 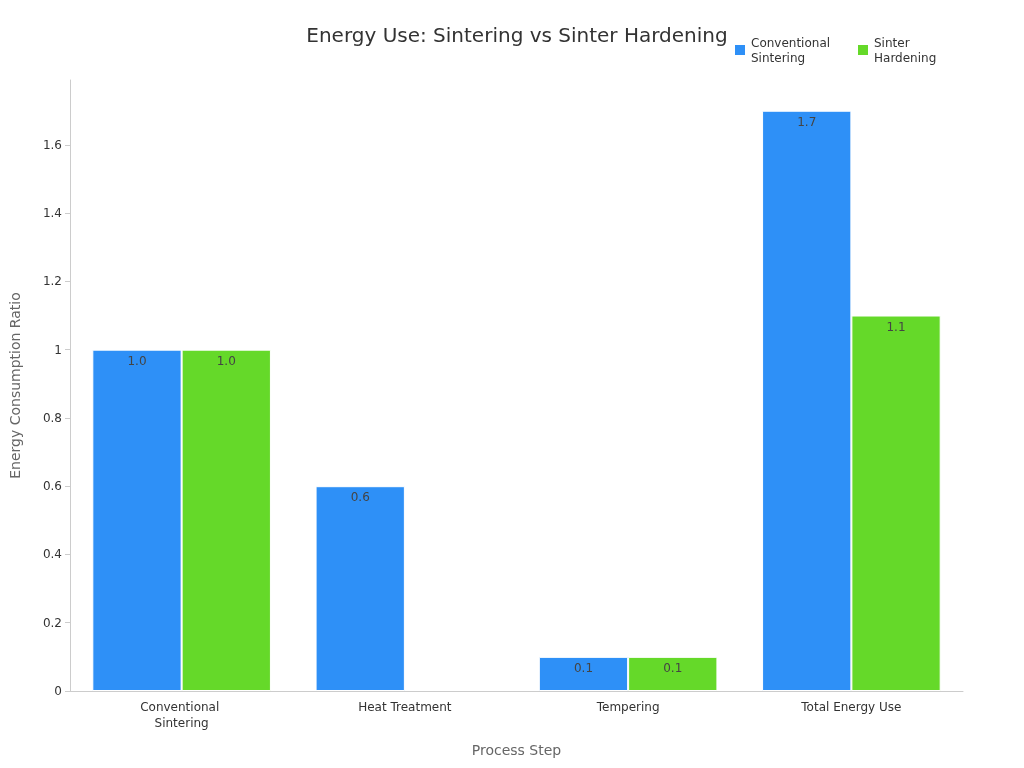 I want to click on x-tick-label: Conventional Sintering, so click(x=182, y=715).